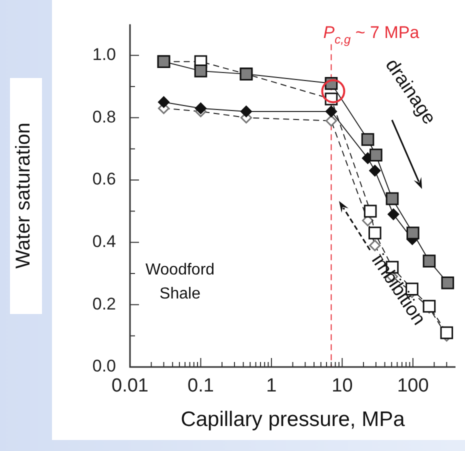 Image resolution: width=465 pixels, height=451 pixels. I want to click on x-axis-title: Capillary pressure, MPa, so click(293, 420).